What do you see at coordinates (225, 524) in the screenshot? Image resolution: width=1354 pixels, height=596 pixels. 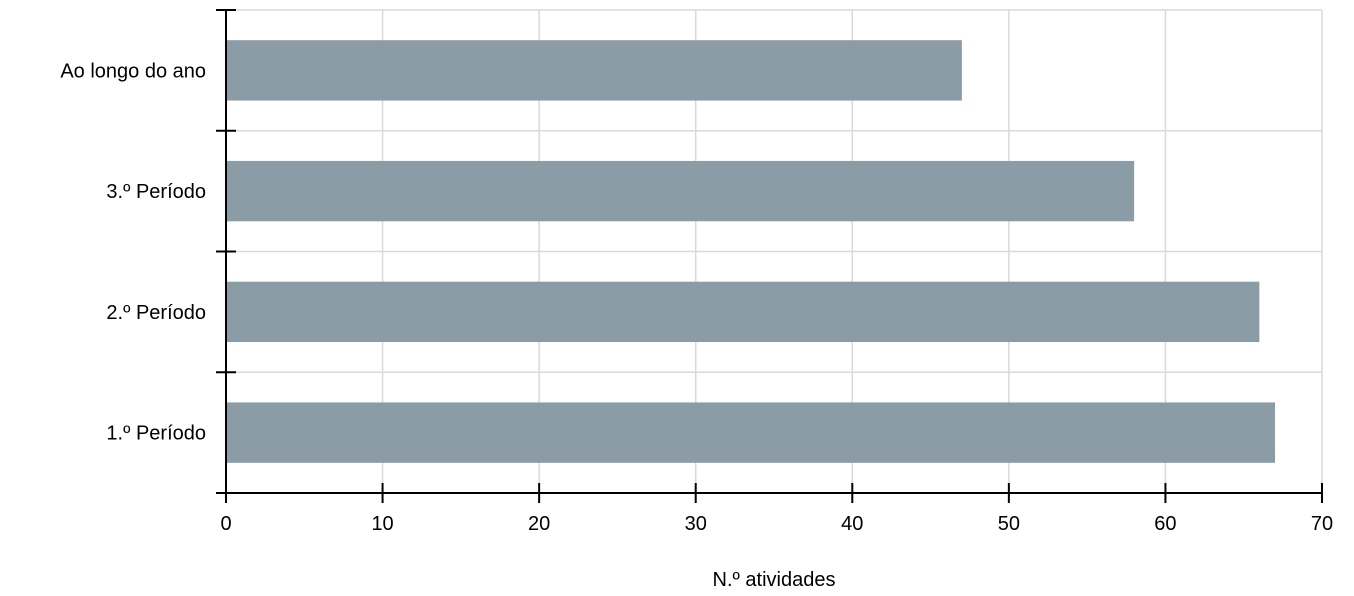 I see `x-tick-label-0: 0` at bounding box center [225, 524].